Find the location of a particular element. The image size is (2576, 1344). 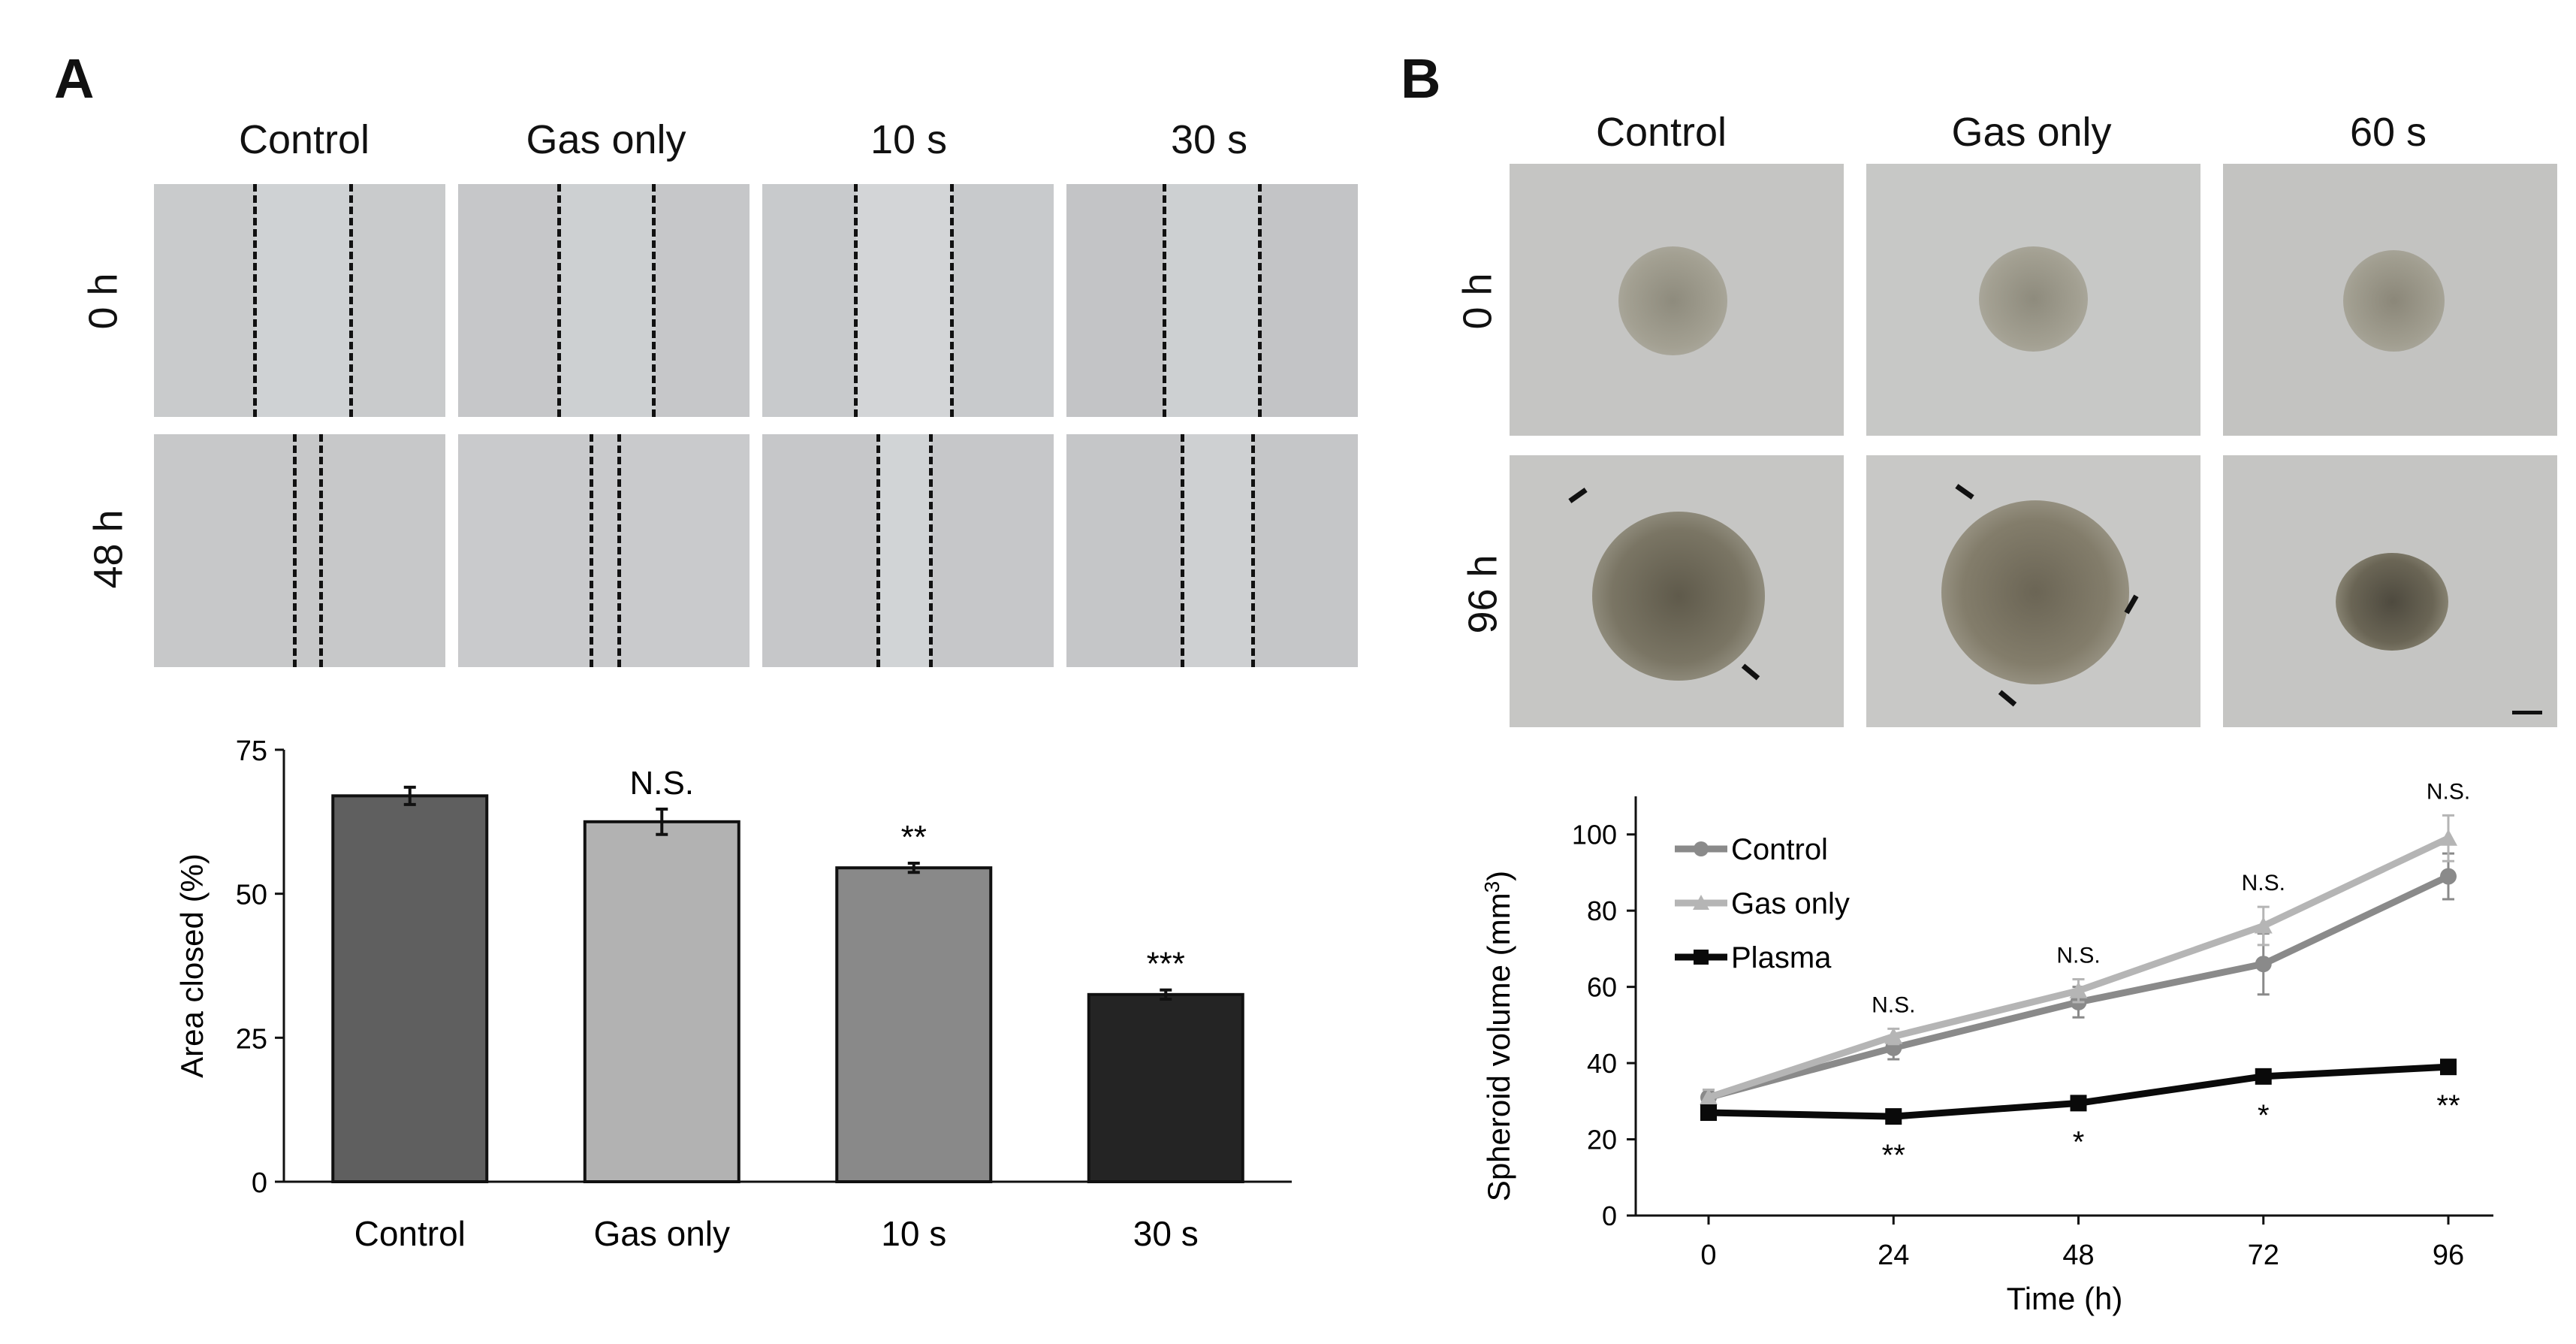

wound-image-10s-0h is located at coordinates (908, 300).